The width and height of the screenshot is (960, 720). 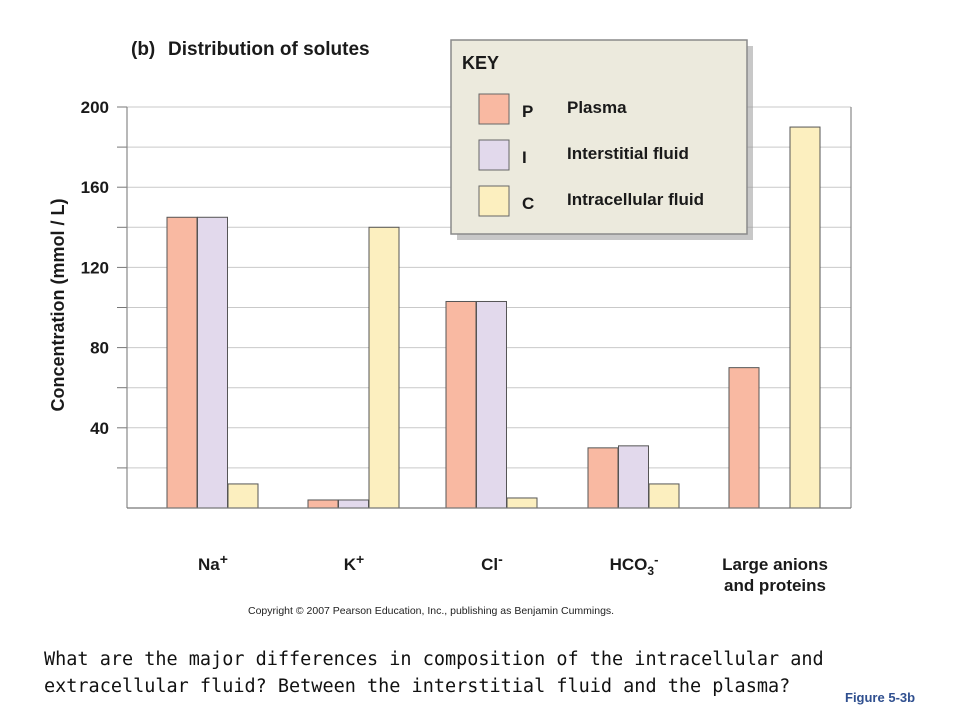 What do you see at coordinates (58, 305) in the screenshot?
I see `y-axis-label: Concentration (mmol / L)` at bounding box center [58, 305].